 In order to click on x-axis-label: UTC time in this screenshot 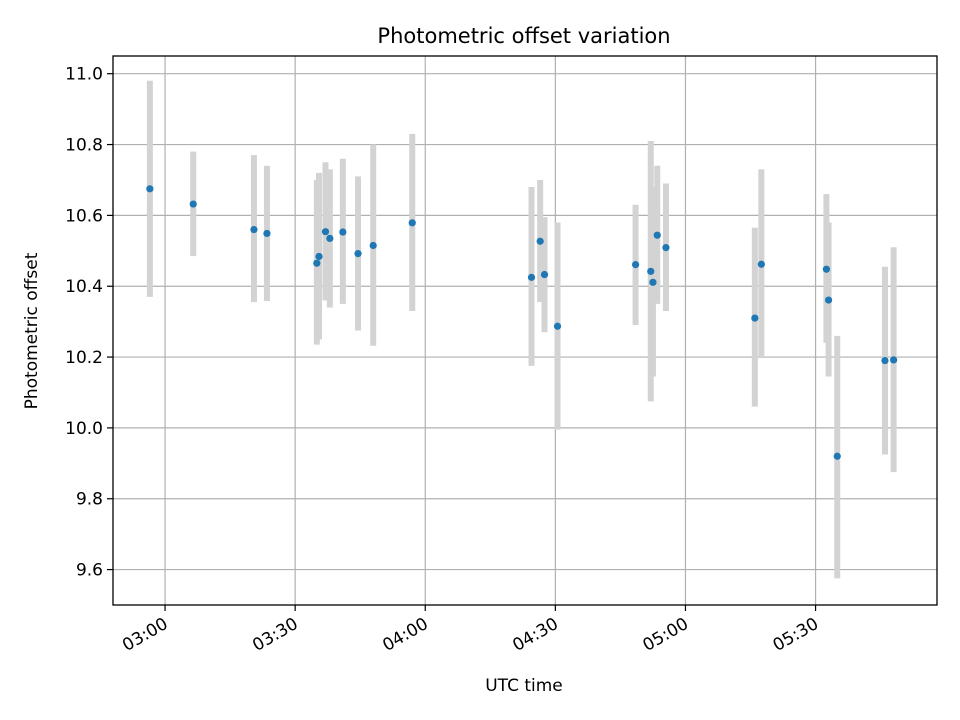, I will do `click(524, 686)`.